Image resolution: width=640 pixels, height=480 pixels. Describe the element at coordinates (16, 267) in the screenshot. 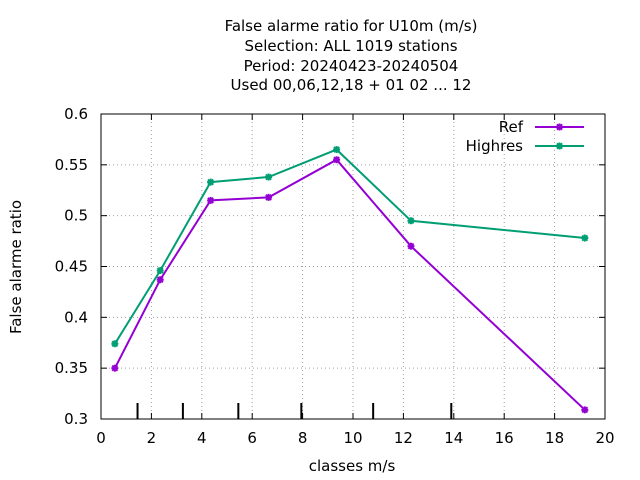

I see `y-axis-label: False alarme ratio` at that location.